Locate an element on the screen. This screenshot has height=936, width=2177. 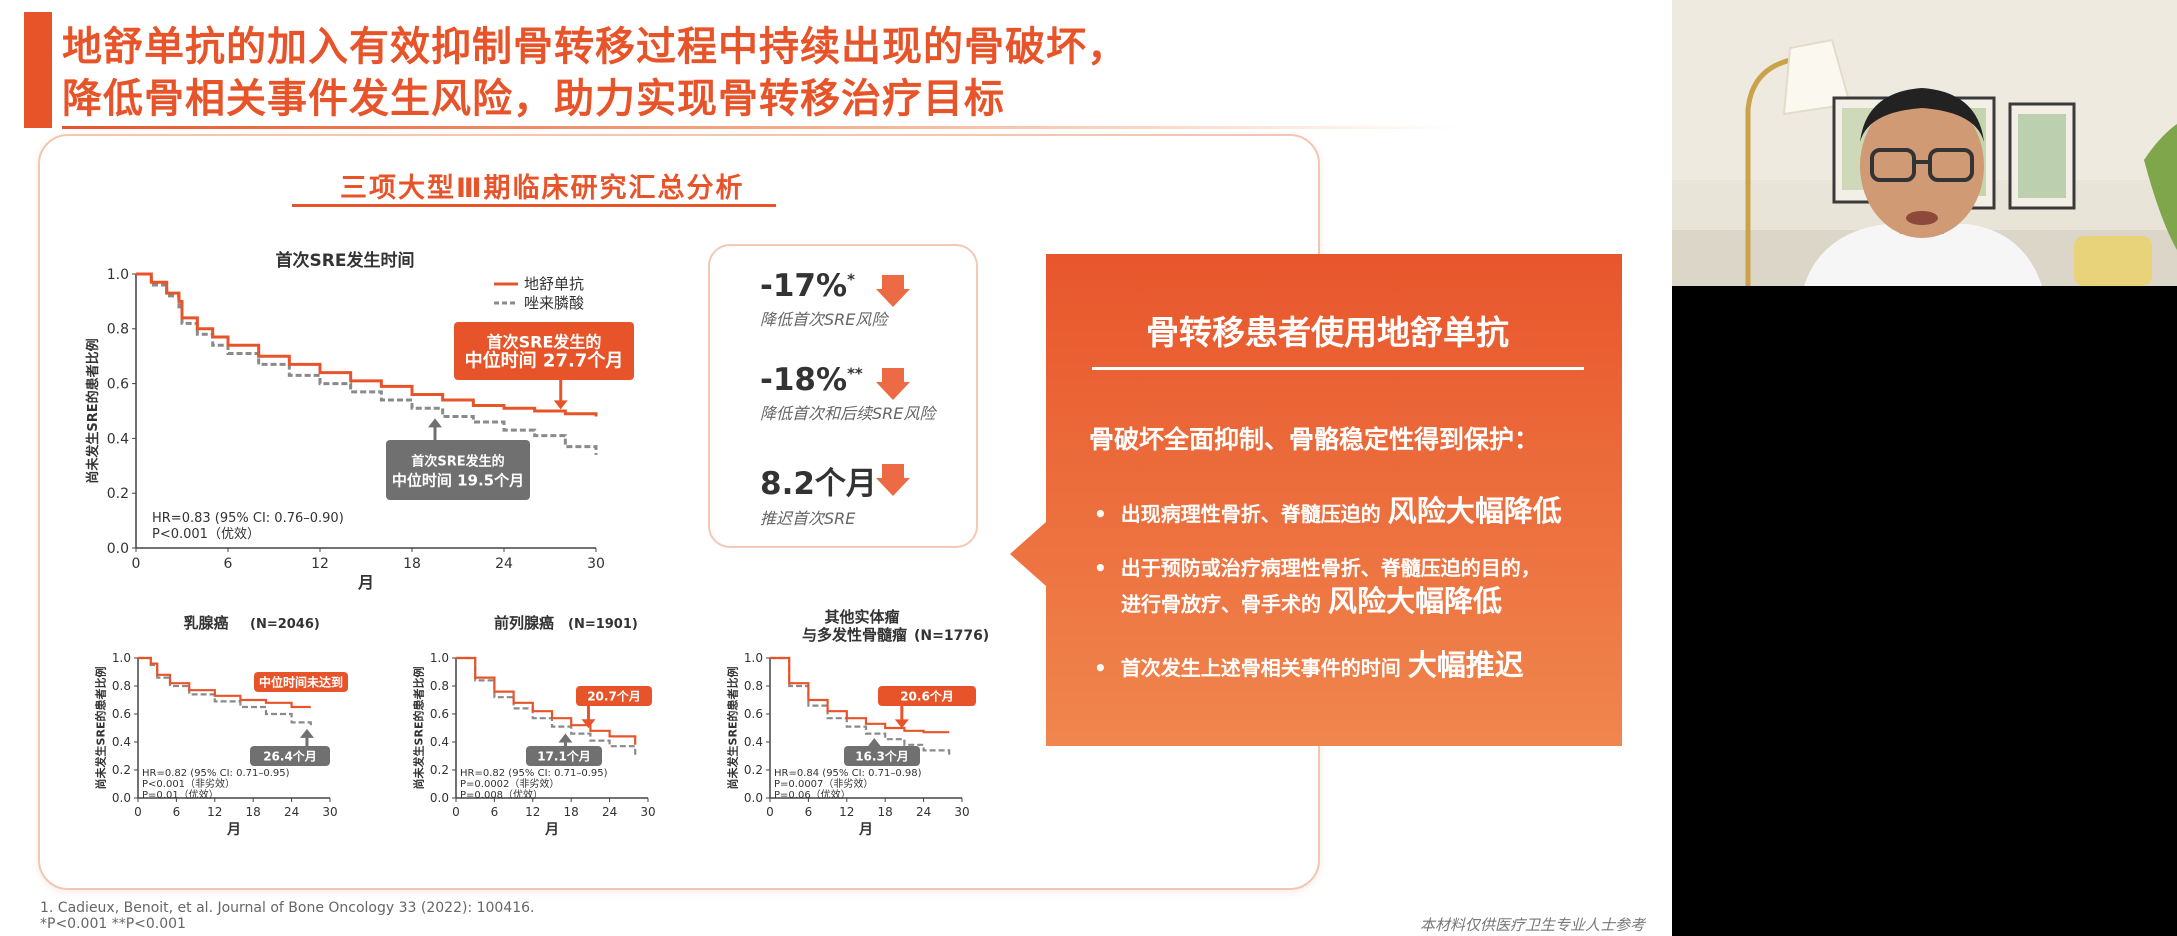
y-axis-title: 尚未发生SRE的患者比例 is located at coordinates (93, 410).